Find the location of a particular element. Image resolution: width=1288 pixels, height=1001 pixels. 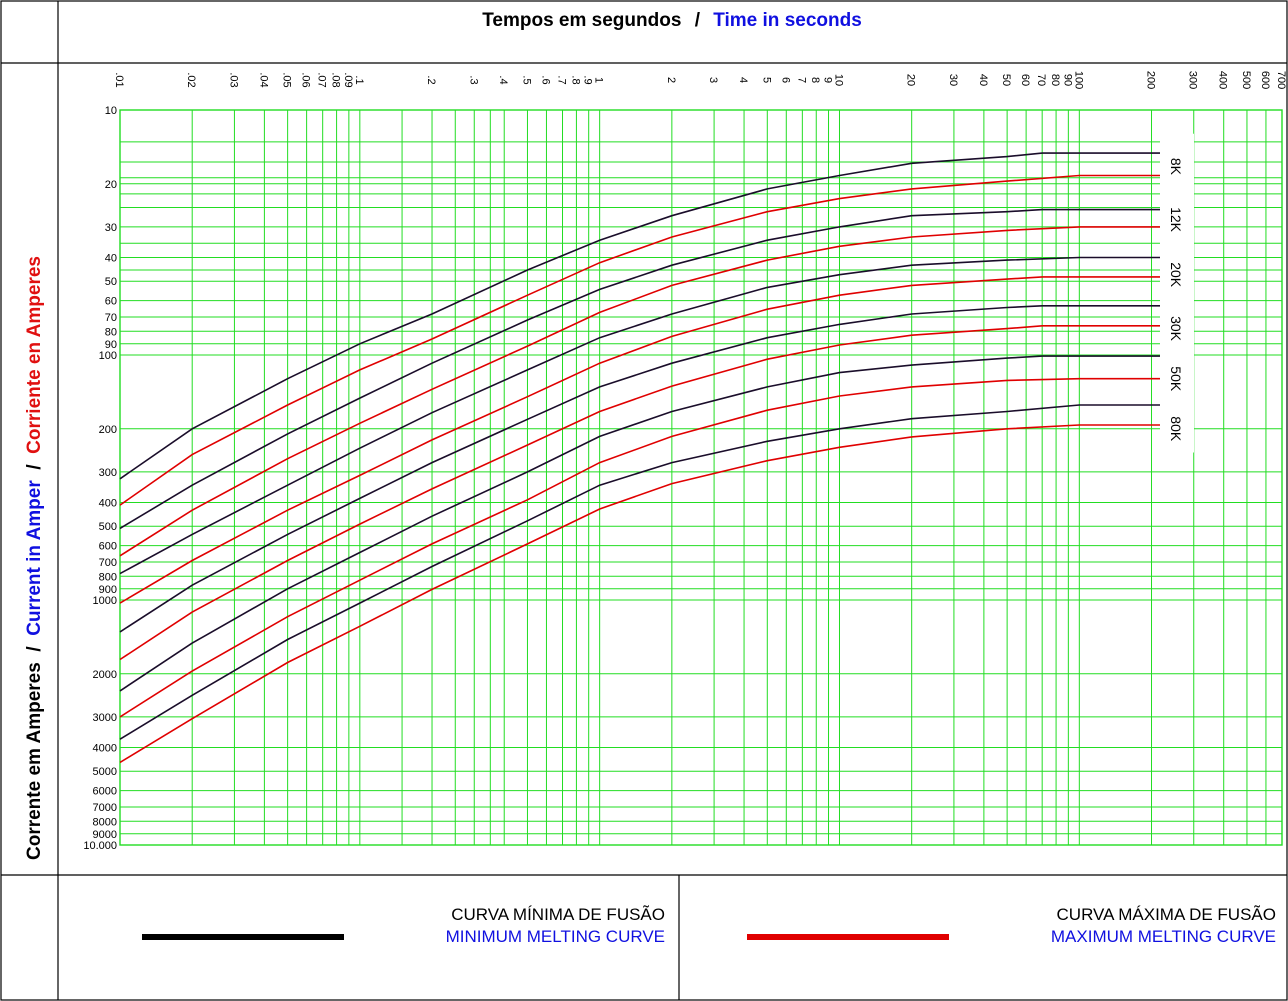

x-tick-label: 400 is located at coordinates (1223, 80).